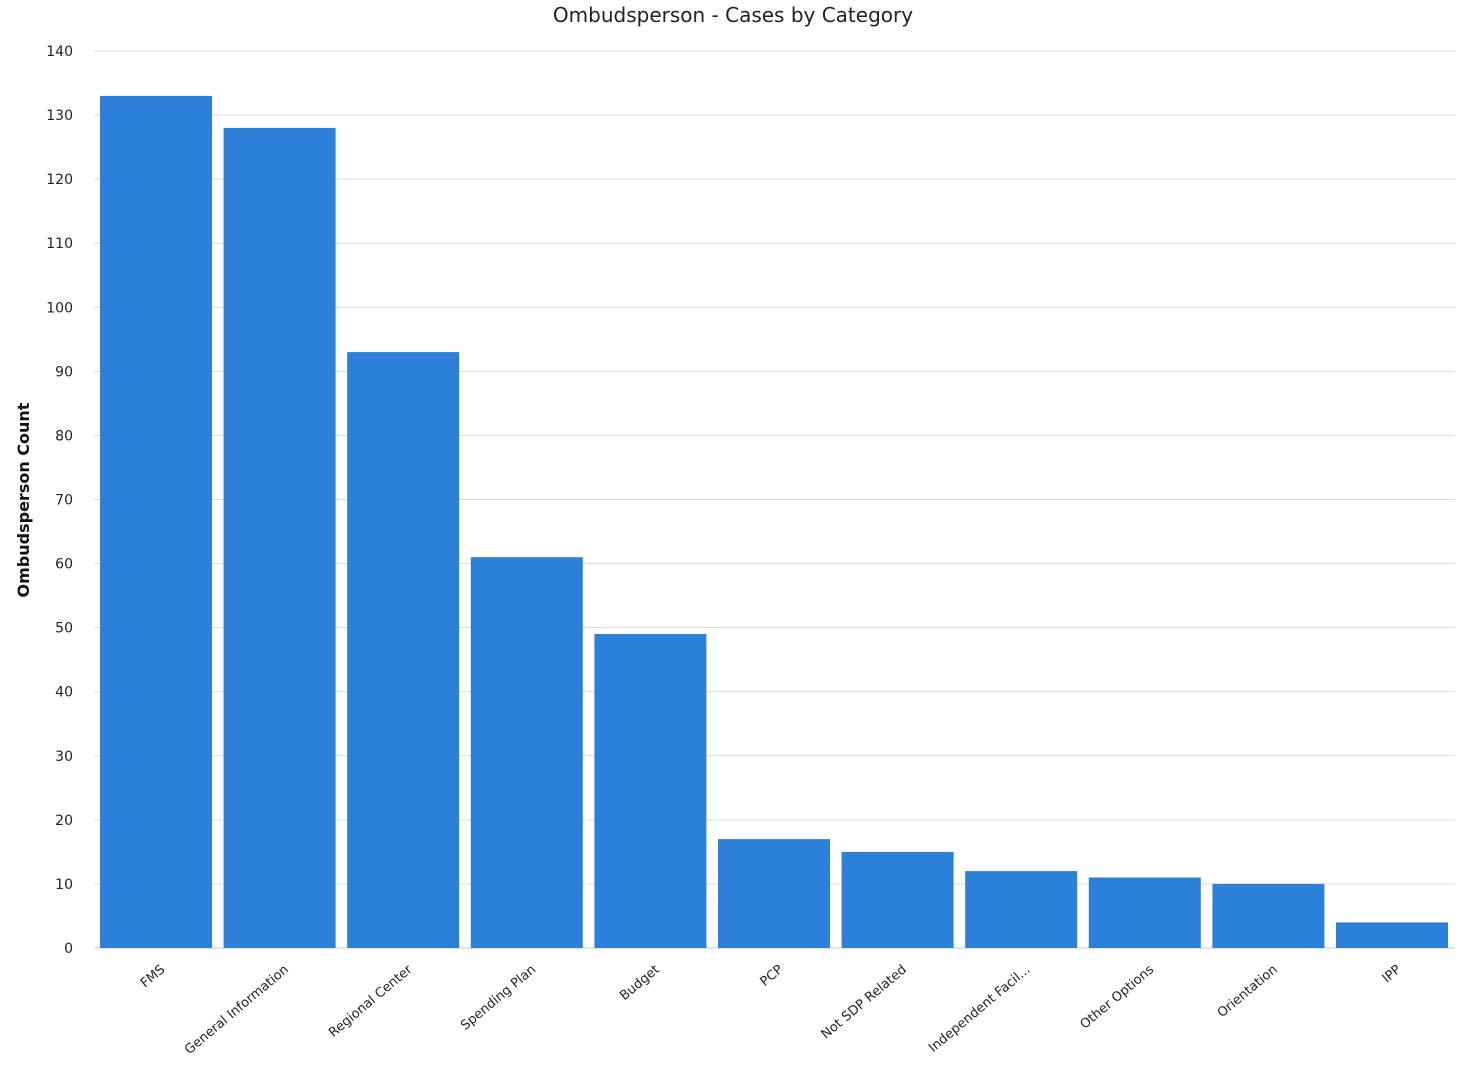  I want to click on y-axis-ticks: 0 10 20 30 40 50 60 70 80 90 100 110 120 130 140, so click(59, 500).